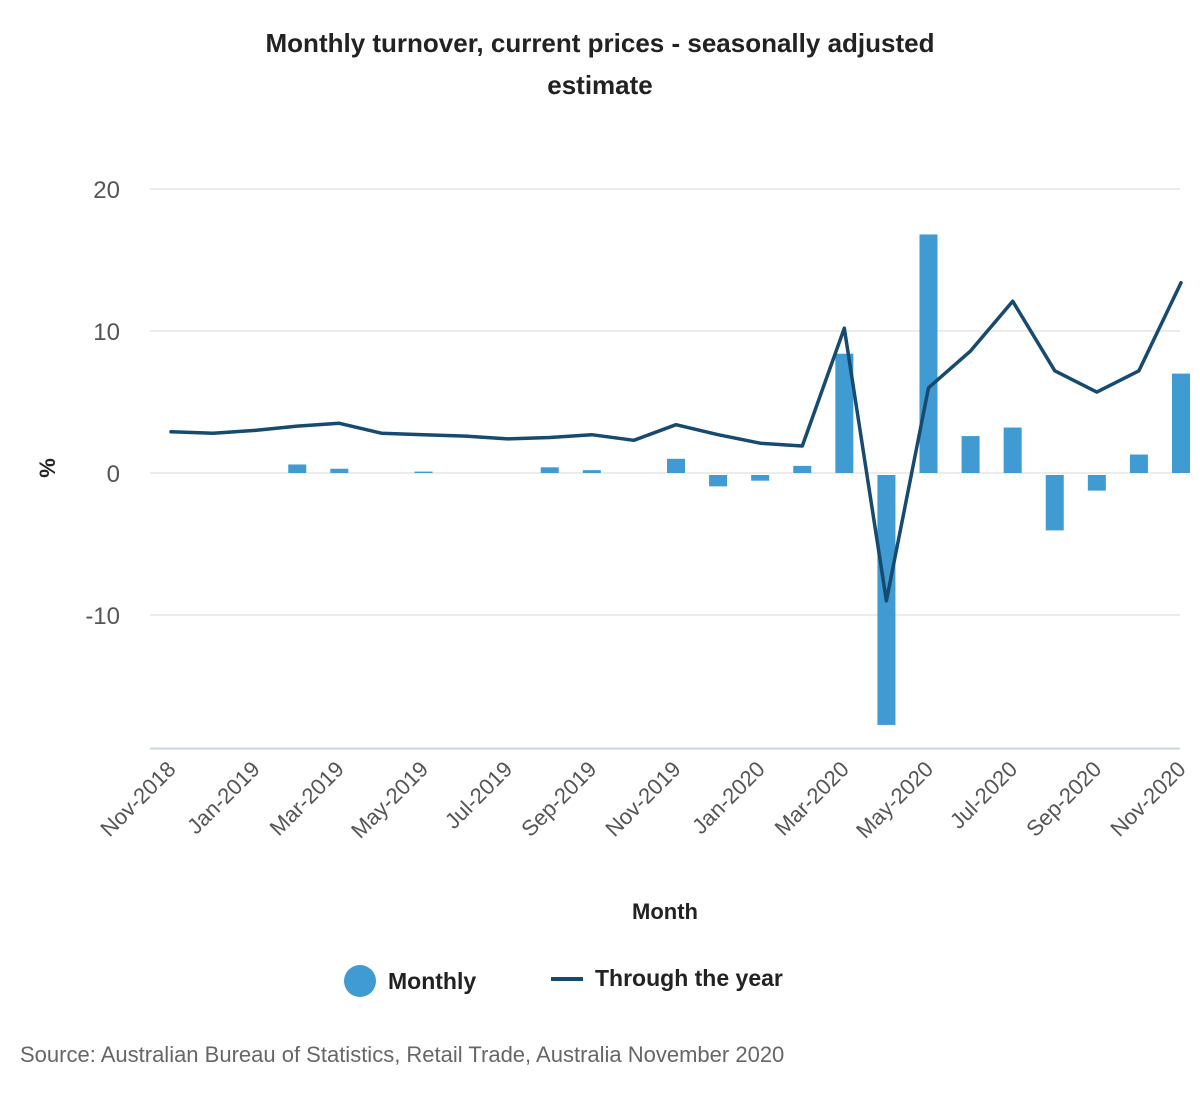 Image resolution: width=1200 pixels, height=1100 pixels. I want to click on legend-item-through-the-year: Through the year, so click(667, 978).